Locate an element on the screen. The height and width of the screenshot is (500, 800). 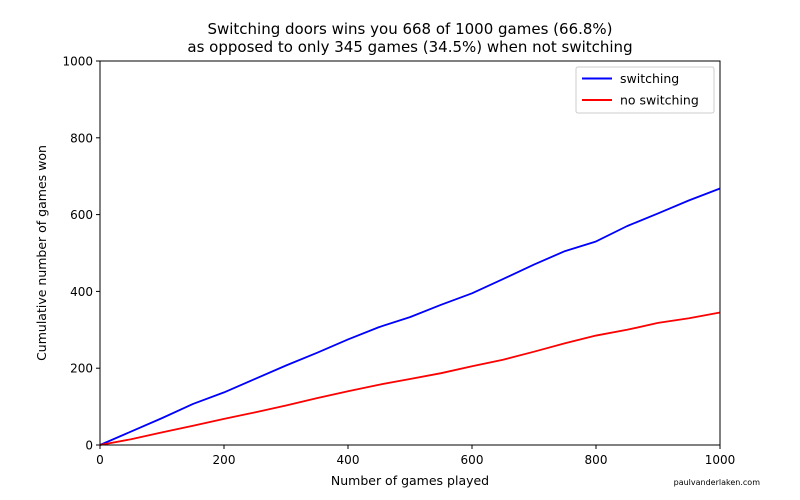
y-tick-label: 800 is located at coordinates (81, 138).